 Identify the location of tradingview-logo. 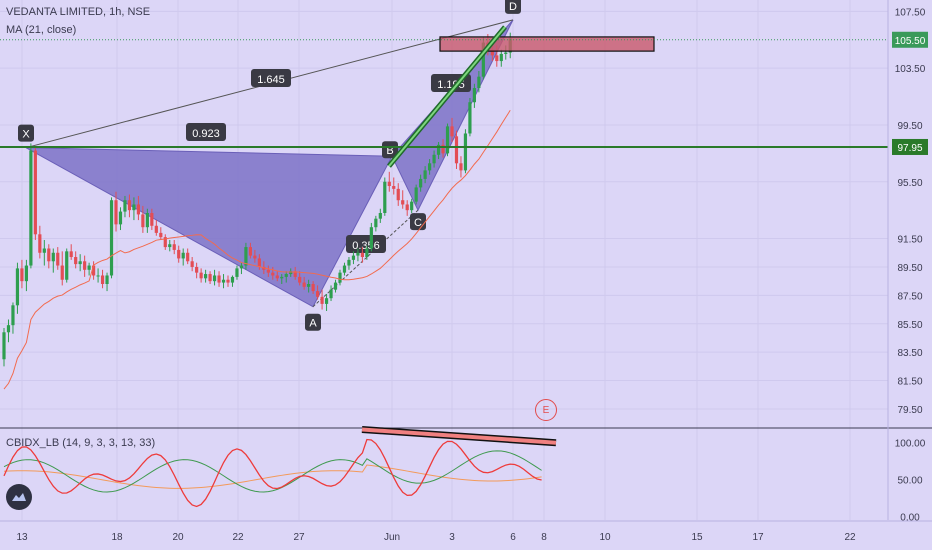
(19, 497).